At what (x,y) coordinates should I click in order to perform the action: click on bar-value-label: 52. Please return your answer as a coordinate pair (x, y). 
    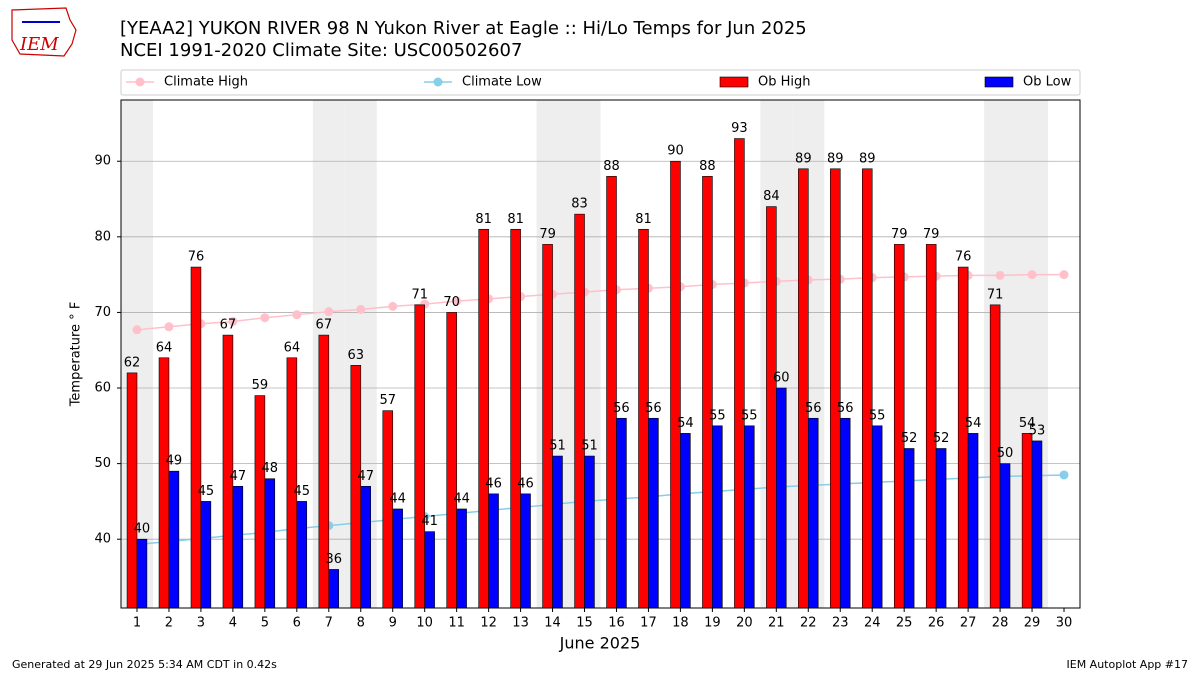
    Looking at the image, I should click on (909, 438).